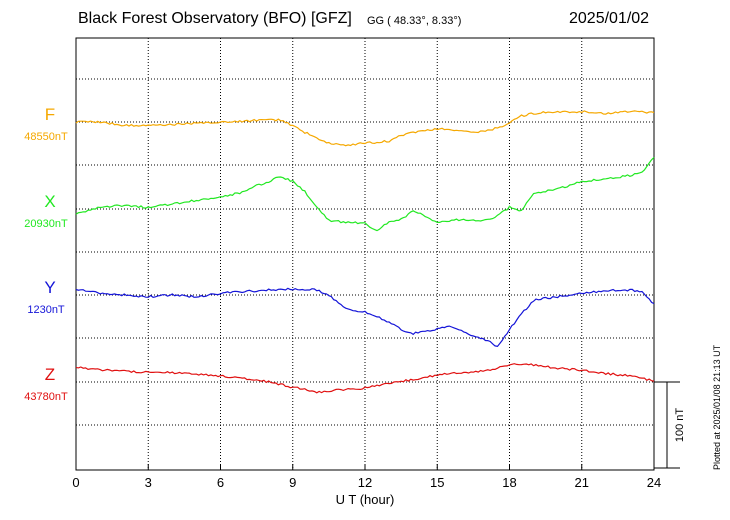 Image resolution: width=730 pixels, height=520 pixels. Describe the element at coordinates (365, 317) in the screenshot. I see `series-line-y` at that location.